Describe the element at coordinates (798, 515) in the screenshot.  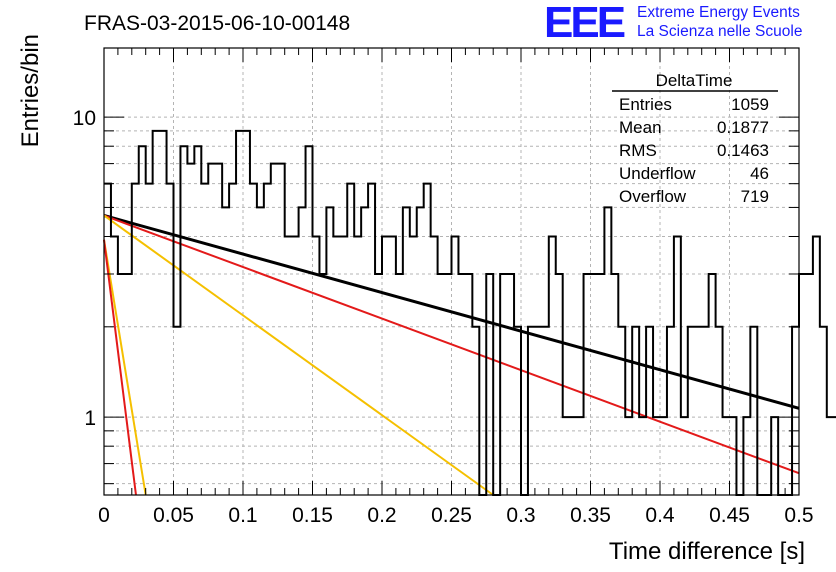
I see `x-tick-label: 0.5` at that location.